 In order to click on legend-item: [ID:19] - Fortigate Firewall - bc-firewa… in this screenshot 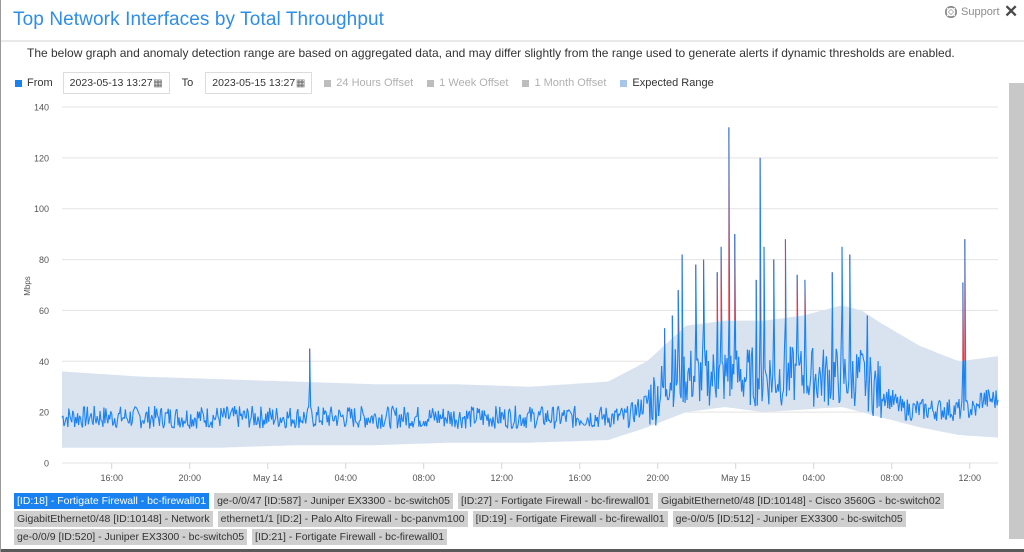, I will do `click(570, 519)`.